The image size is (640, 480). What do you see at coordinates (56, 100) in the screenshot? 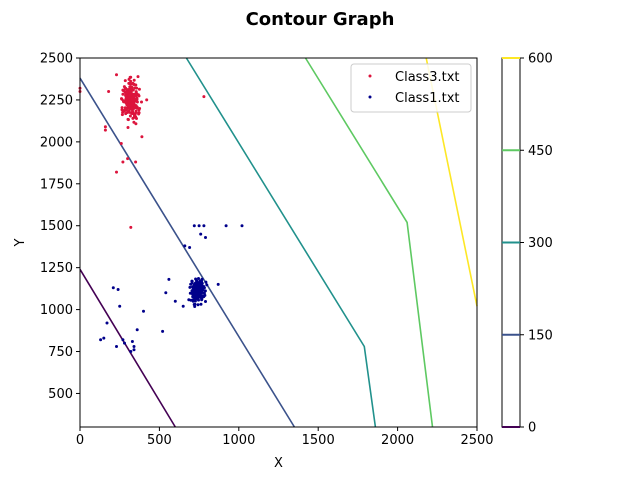
I see `y-tick-label: 2250` at bounding box center [56, 100].